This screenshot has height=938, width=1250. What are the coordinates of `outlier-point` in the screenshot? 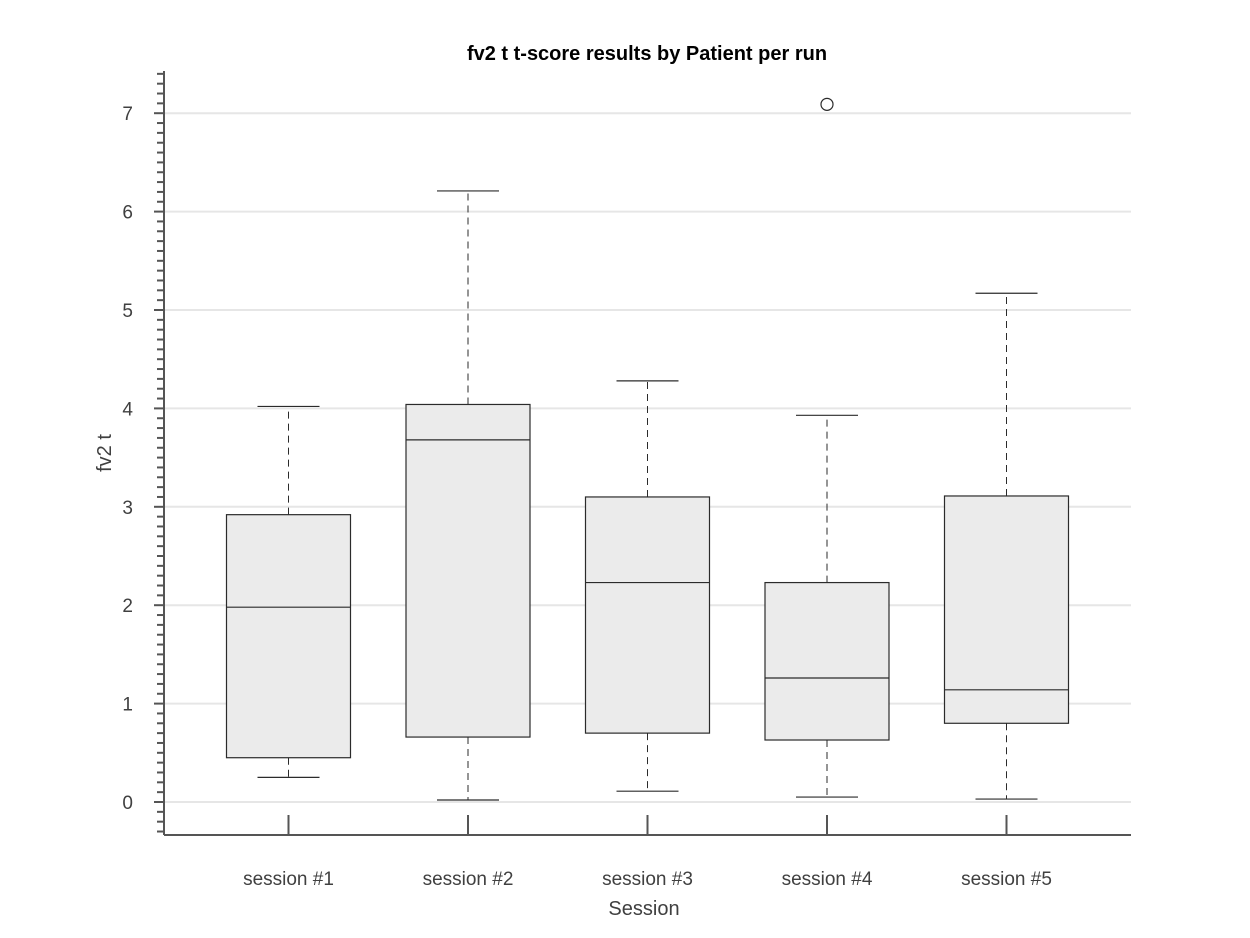 It's located at (827, 104).